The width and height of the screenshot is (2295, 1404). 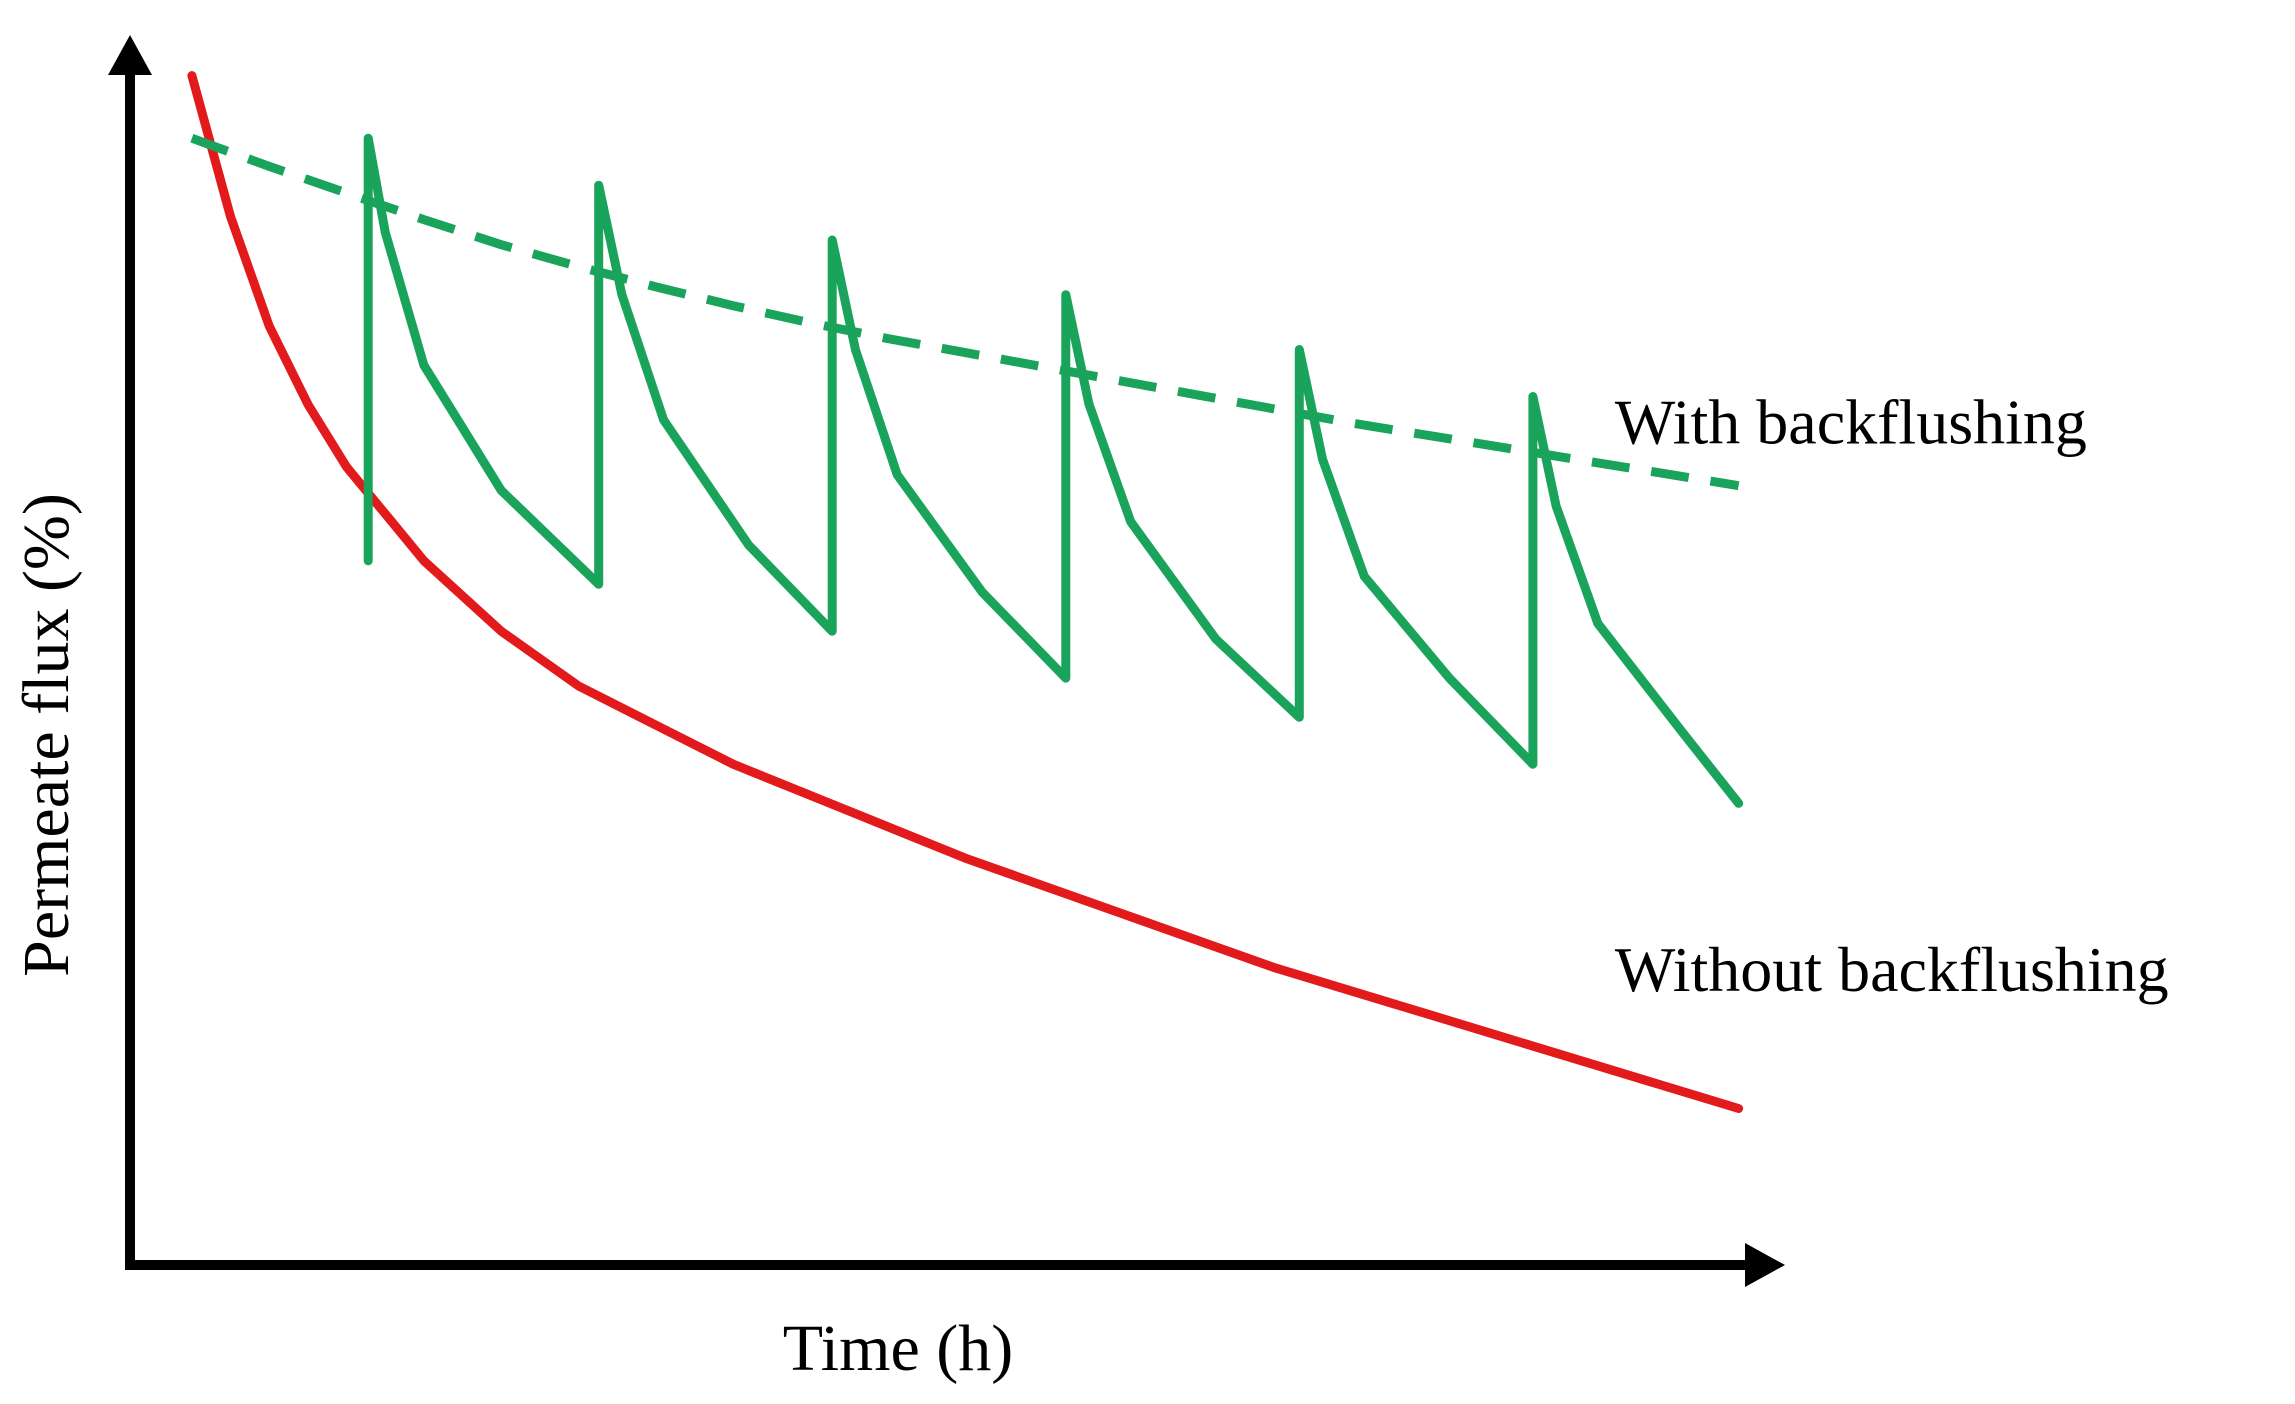 I want to click on series-annotation-1: Without backflushing, so click(x=1892, y=969).